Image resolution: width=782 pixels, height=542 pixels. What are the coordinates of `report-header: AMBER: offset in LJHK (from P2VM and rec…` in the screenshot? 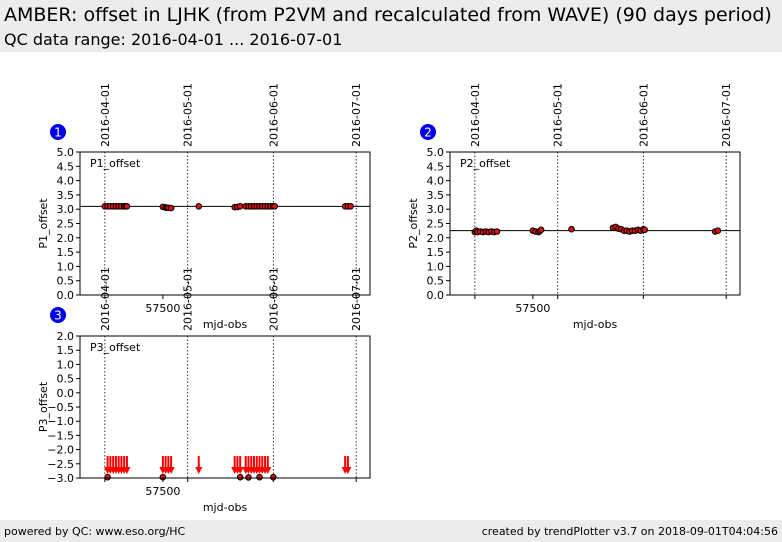 It's located at (391, 26).